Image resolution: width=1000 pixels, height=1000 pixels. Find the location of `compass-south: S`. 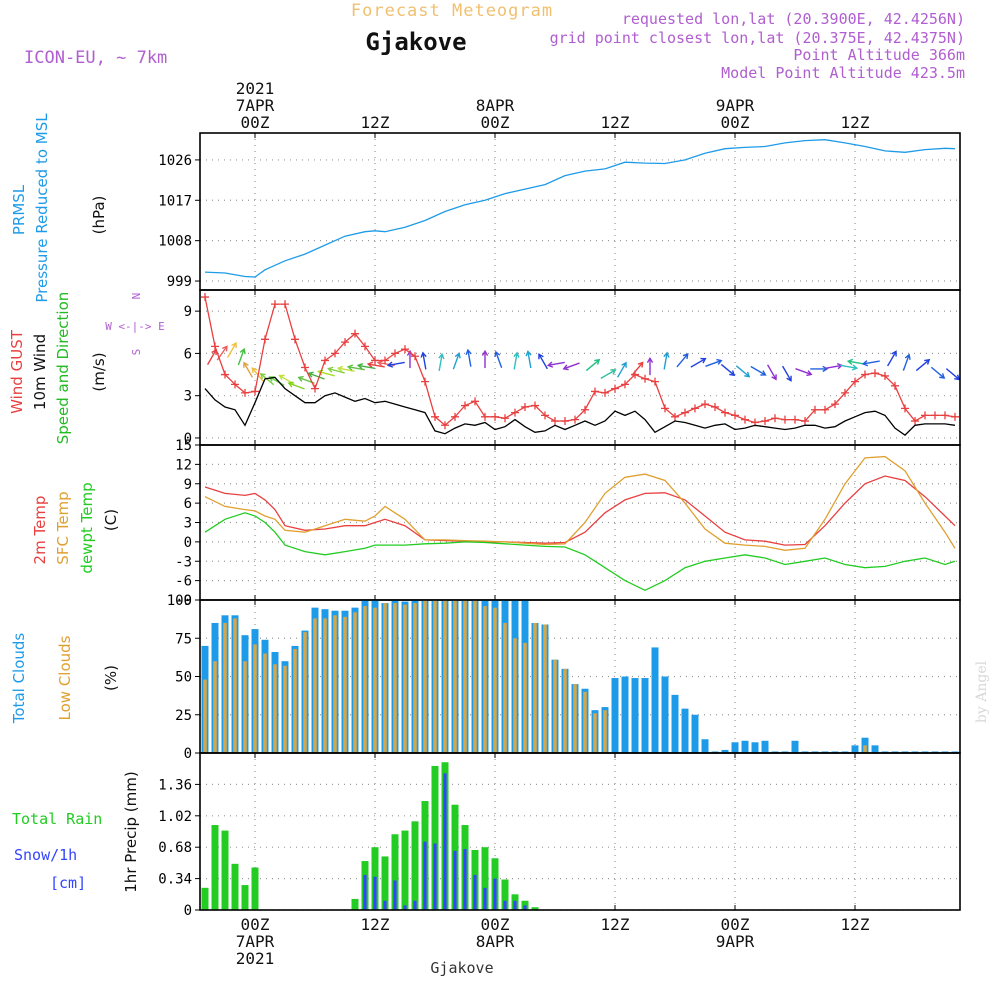

compass-south: S is located at coordinates (136, 352).